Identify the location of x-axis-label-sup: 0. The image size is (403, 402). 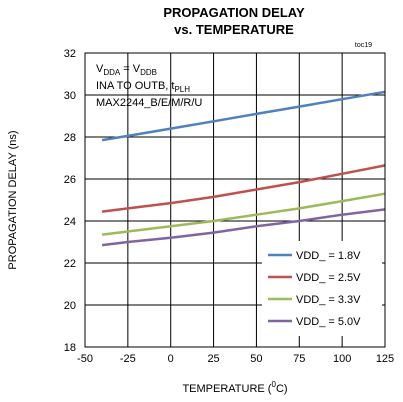
(273, 384).